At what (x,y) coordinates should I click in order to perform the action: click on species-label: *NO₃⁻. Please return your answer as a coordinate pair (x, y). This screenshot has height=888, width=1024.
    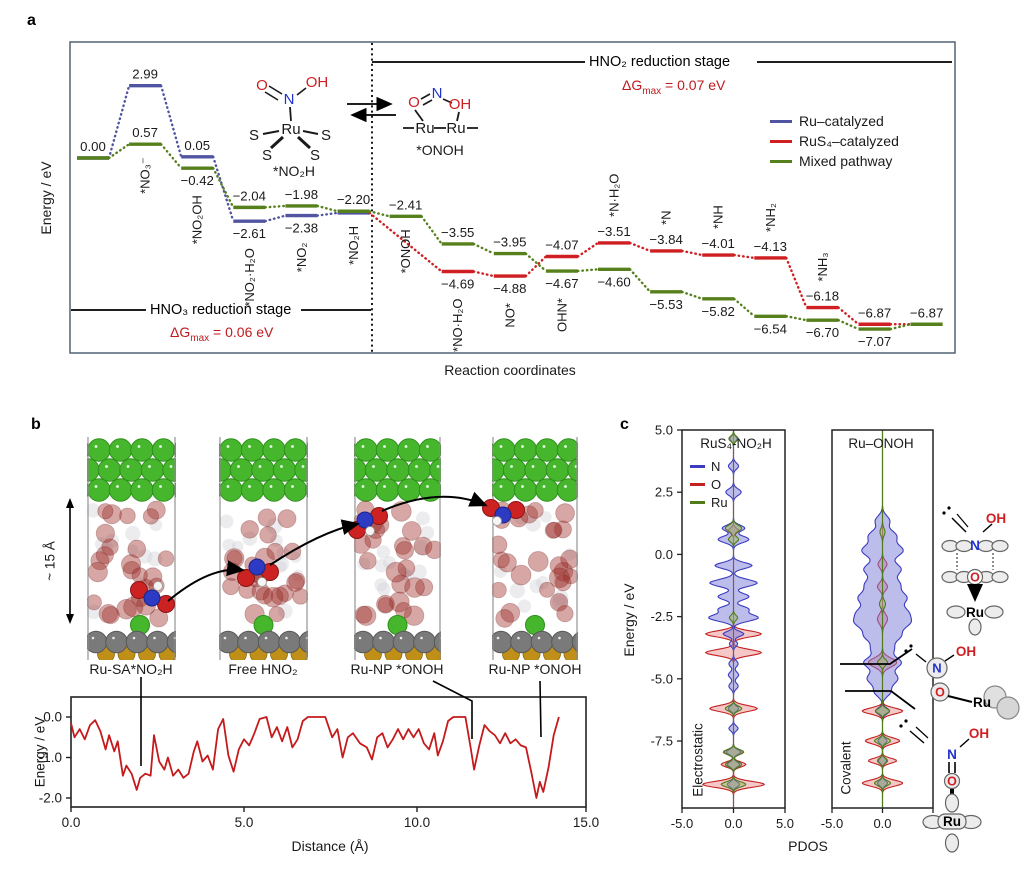
    Looking at the image, I should click on (145, 175).